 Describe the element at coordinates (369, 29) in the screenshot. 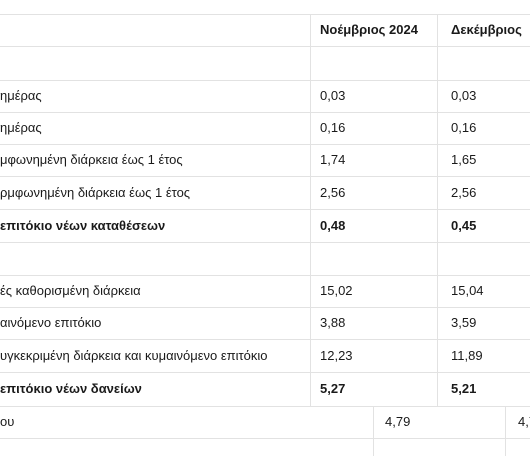

I see `column-header: Νοέμβριος 2024` at that location.